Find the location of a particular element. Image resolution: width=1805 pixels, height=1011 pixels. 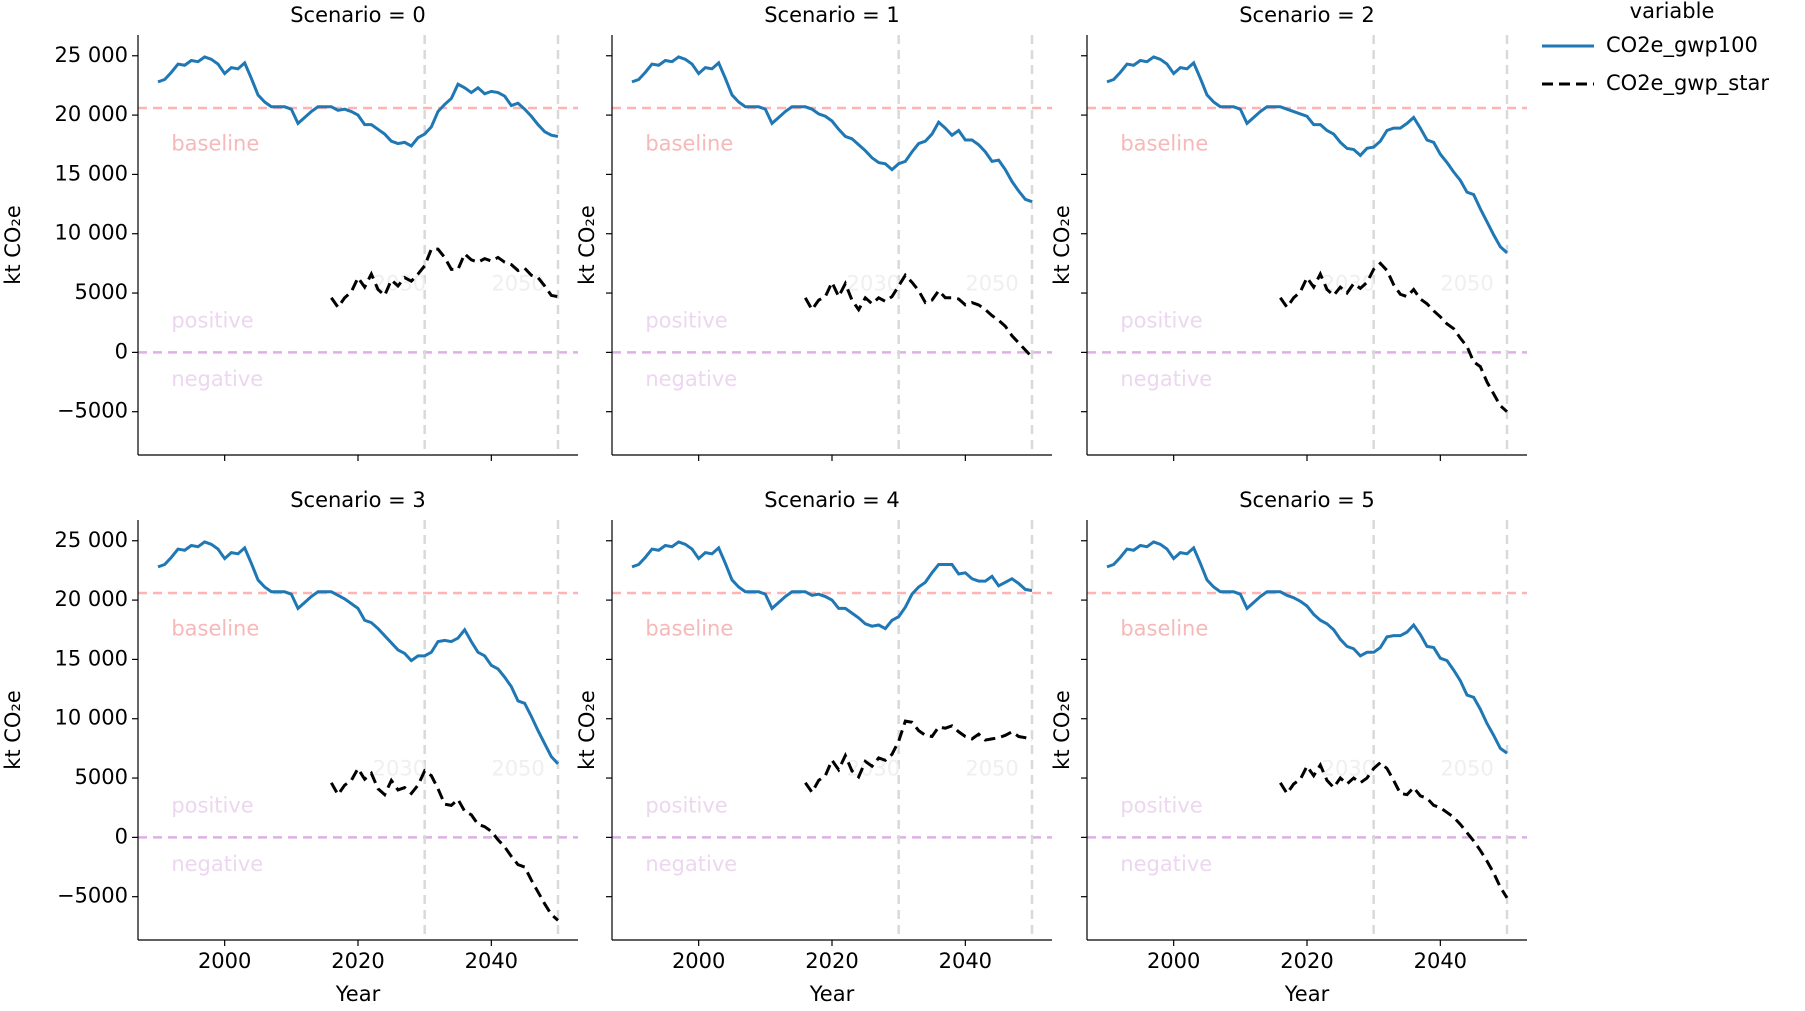

panel-title: Scenario = 4 is located at coordinates (832, 500).